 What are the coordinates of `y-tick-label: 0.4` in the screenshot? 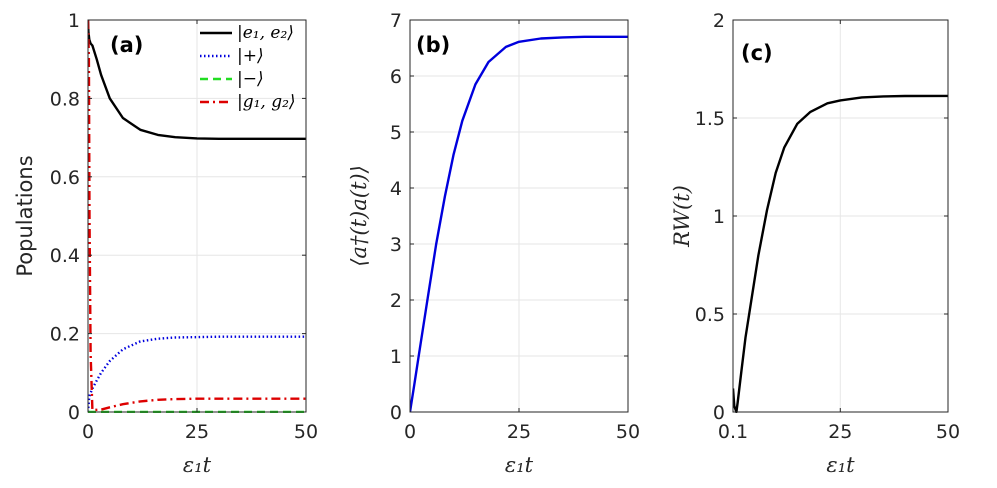 It's located at (65, 256).